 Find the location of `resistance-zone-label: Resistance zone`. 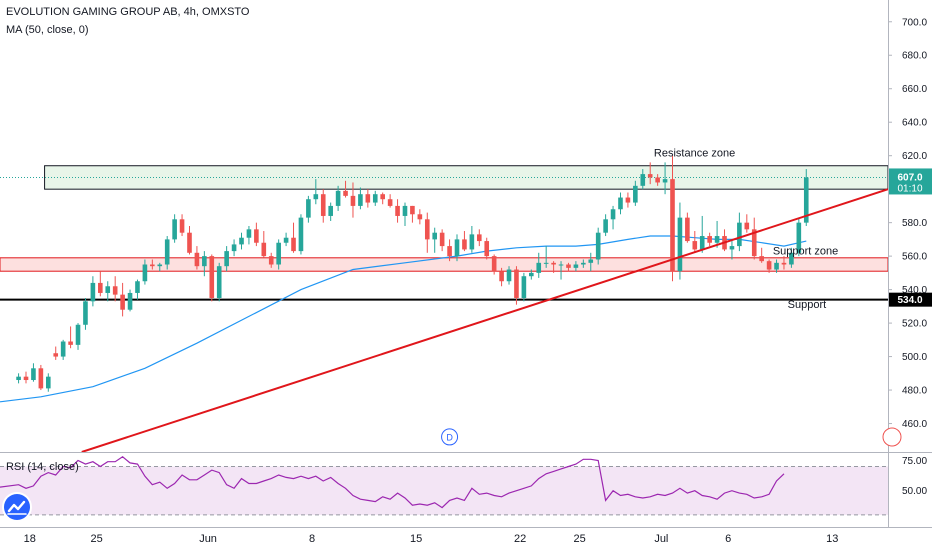

resistance-zone-label: Resistance zone is located at coordinates (694, 154).